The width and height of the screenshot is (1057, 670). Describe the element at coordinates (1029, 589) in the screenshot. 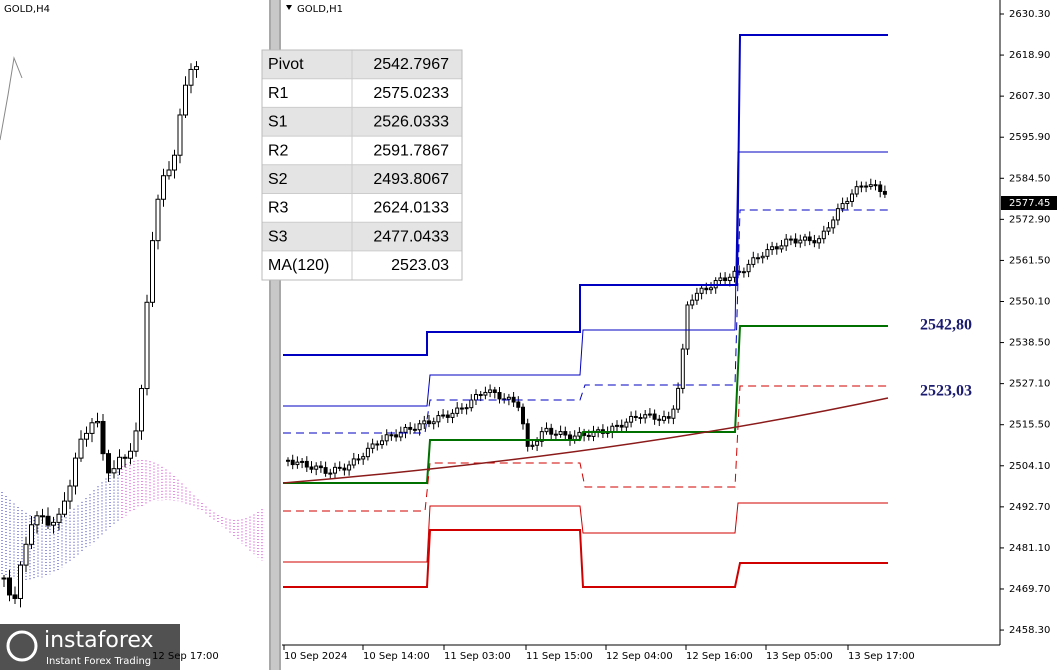

I see `price-label: 2469.70` at that location.